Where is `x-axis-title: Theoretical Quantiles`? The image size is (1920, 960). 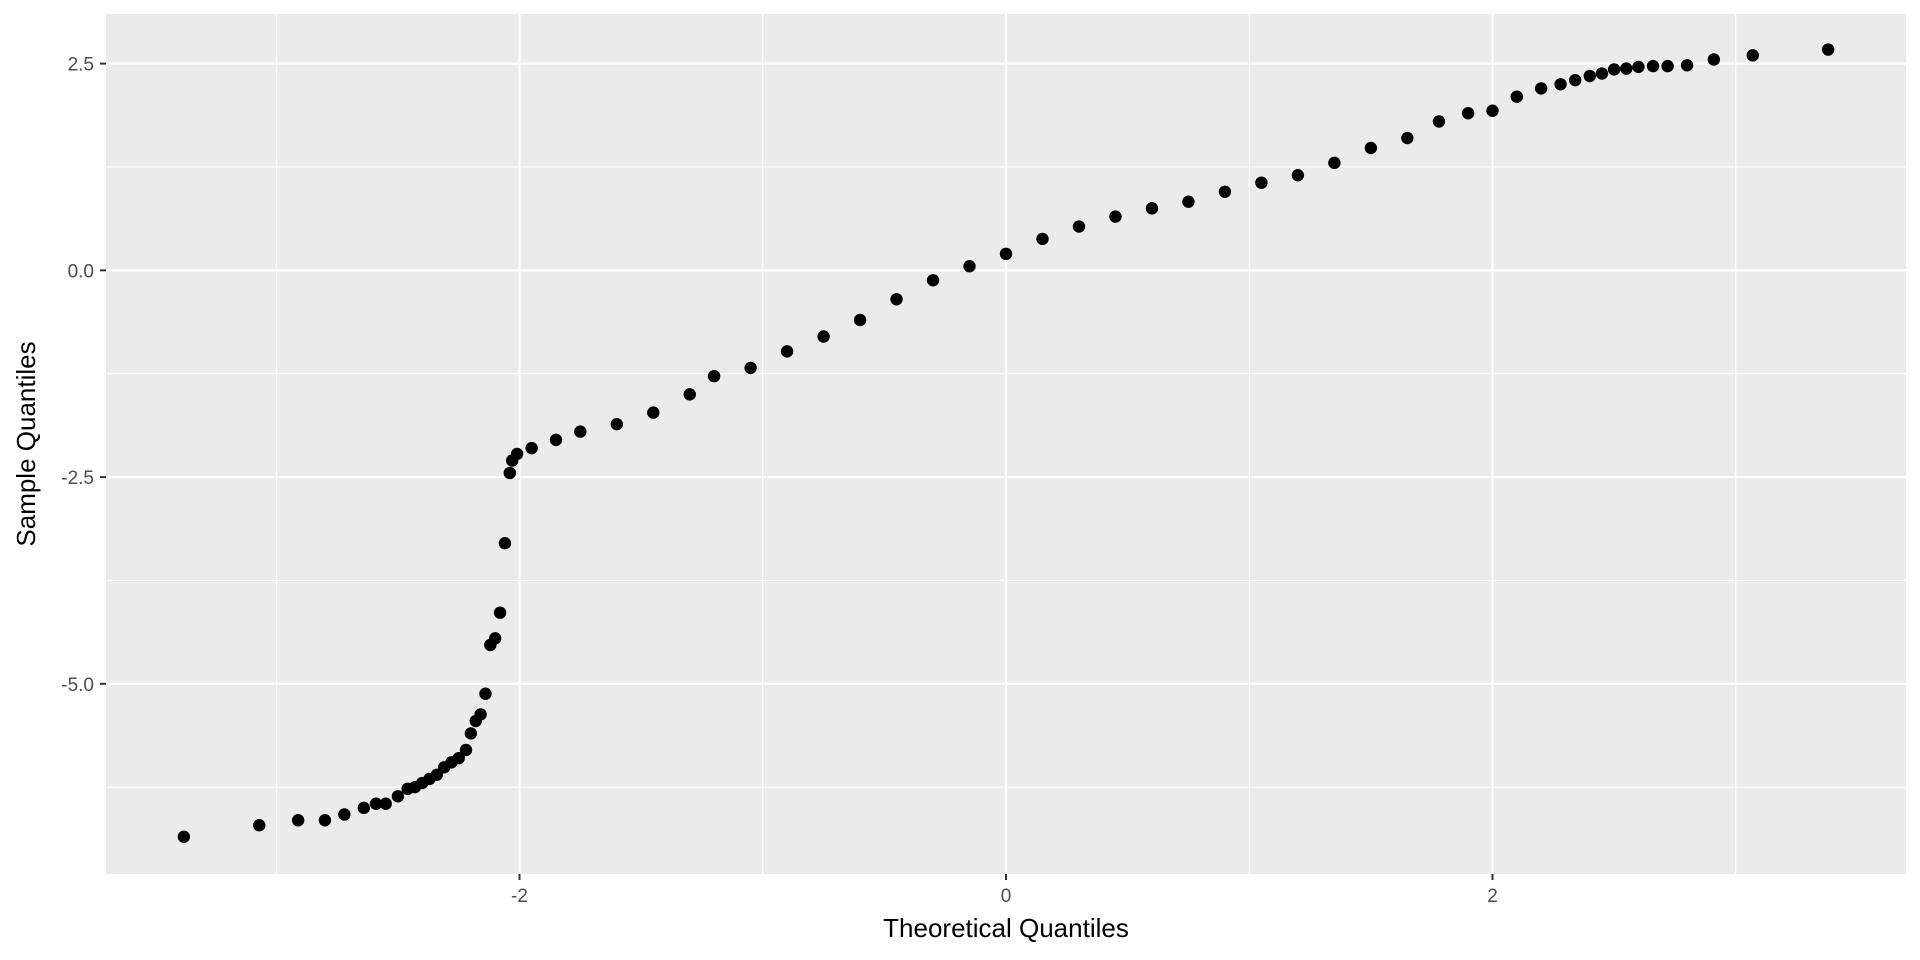 x-axis-title: Theoretical Quantiles is located at coordinates (1006, 928).